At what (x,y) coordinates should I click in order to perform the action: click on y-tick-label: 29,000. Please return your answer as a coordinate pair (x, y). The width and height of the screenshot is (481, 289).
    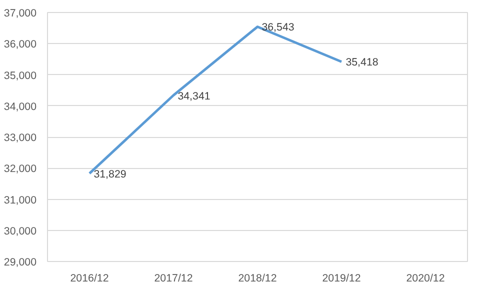
    Looking at the image, I should click on (20, 262).